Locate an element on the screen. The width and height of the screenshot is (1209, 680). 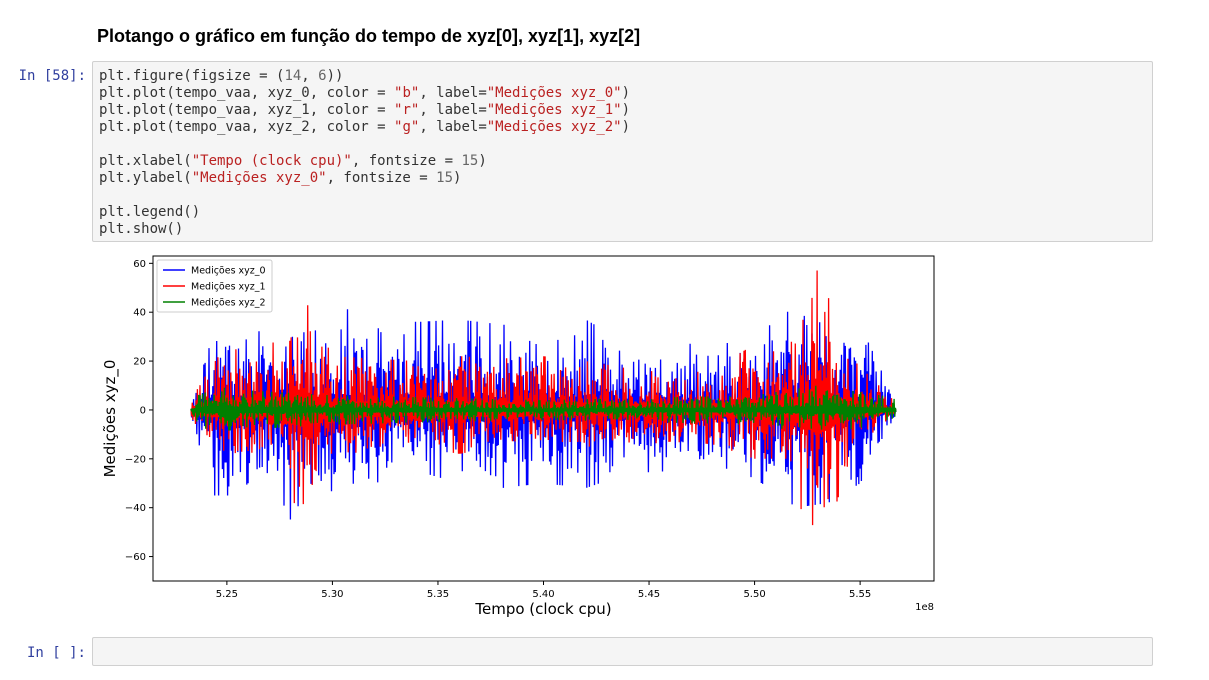
code-line: plt.figure(figsize = (14, 6)) is located at coordinates (221, 76).